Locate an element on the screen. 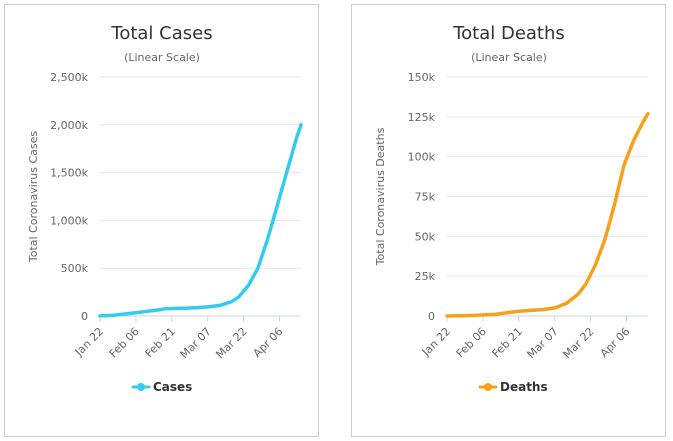 The height and width of the screenshot is (441, 673). chart-title: Total Deaths is located at coordinates (508, 33).